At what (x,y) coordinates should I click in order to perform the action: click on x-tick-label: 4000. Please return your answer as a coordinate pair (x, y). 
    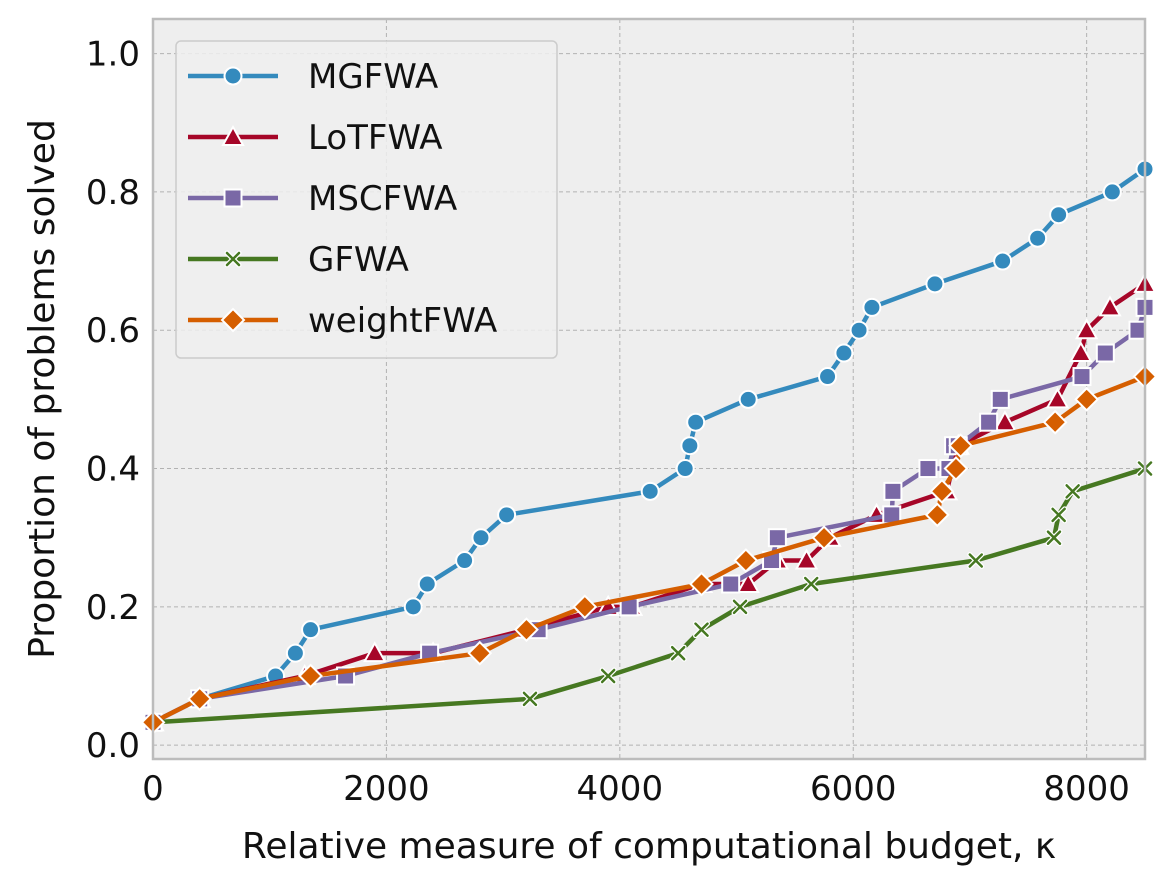
    Looking at the image, I should click on (620, 789).